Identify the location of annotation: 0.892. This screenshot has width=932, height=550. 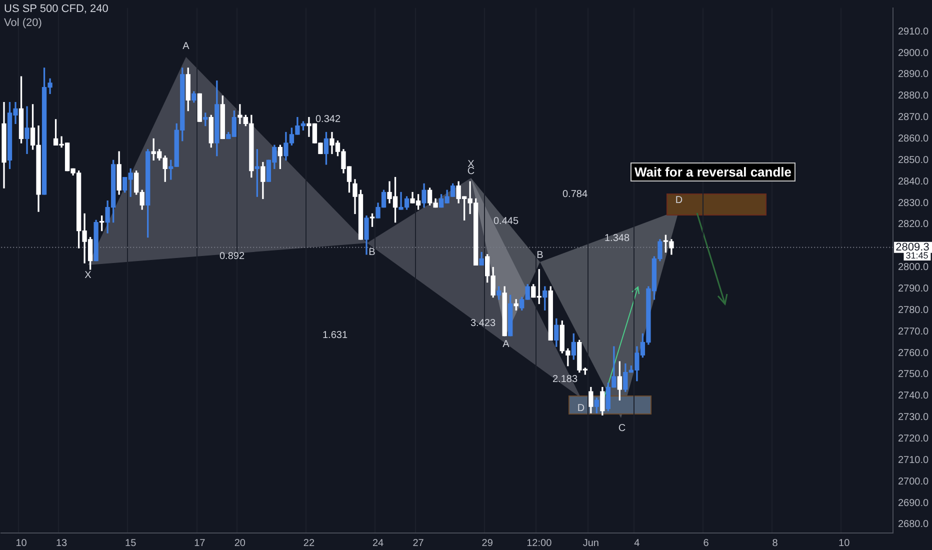
(232, 256).